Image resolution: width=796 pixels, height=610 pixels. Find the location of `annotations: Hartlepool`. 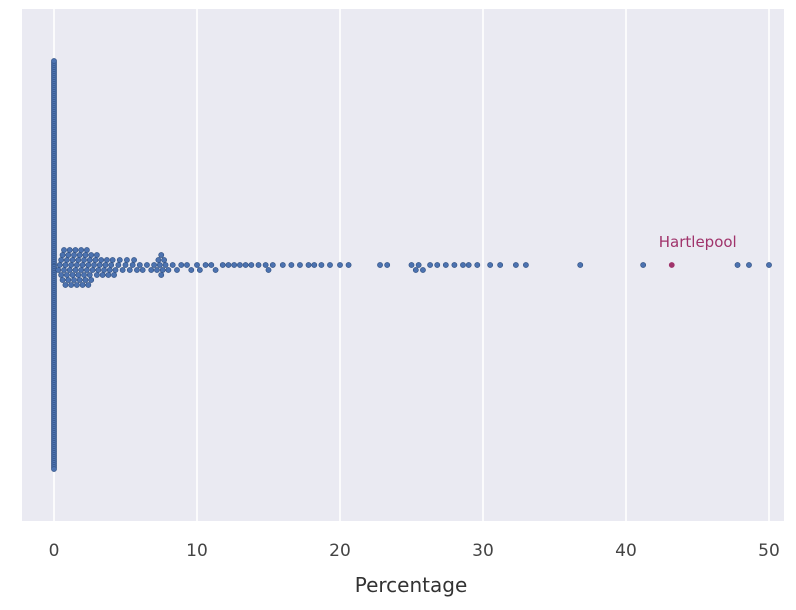

annotations: Hartlepool is located at coordinates (698, 242).